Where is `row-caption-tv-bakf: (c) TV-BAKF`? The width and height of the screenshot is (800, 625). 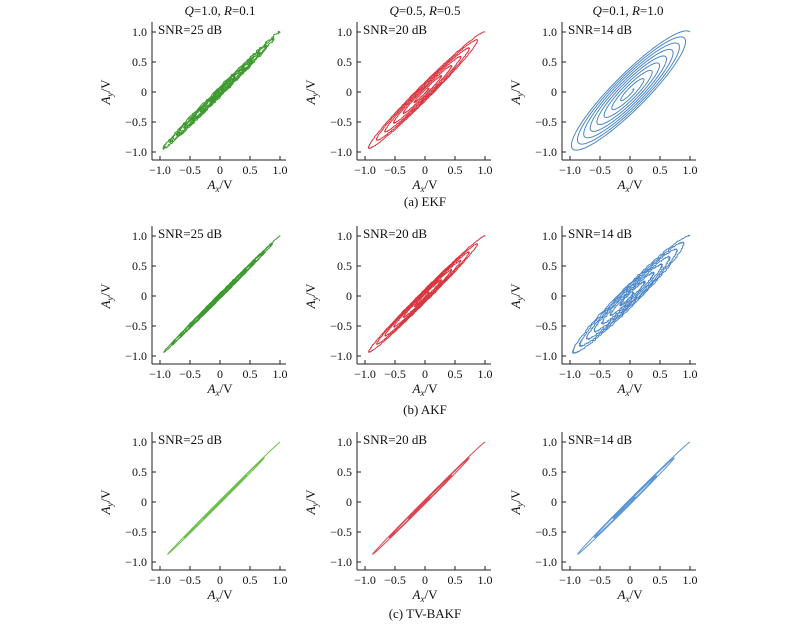
row-caption-tv-bakf: (c) TV-BAKF is located at coordinates (425, 613).